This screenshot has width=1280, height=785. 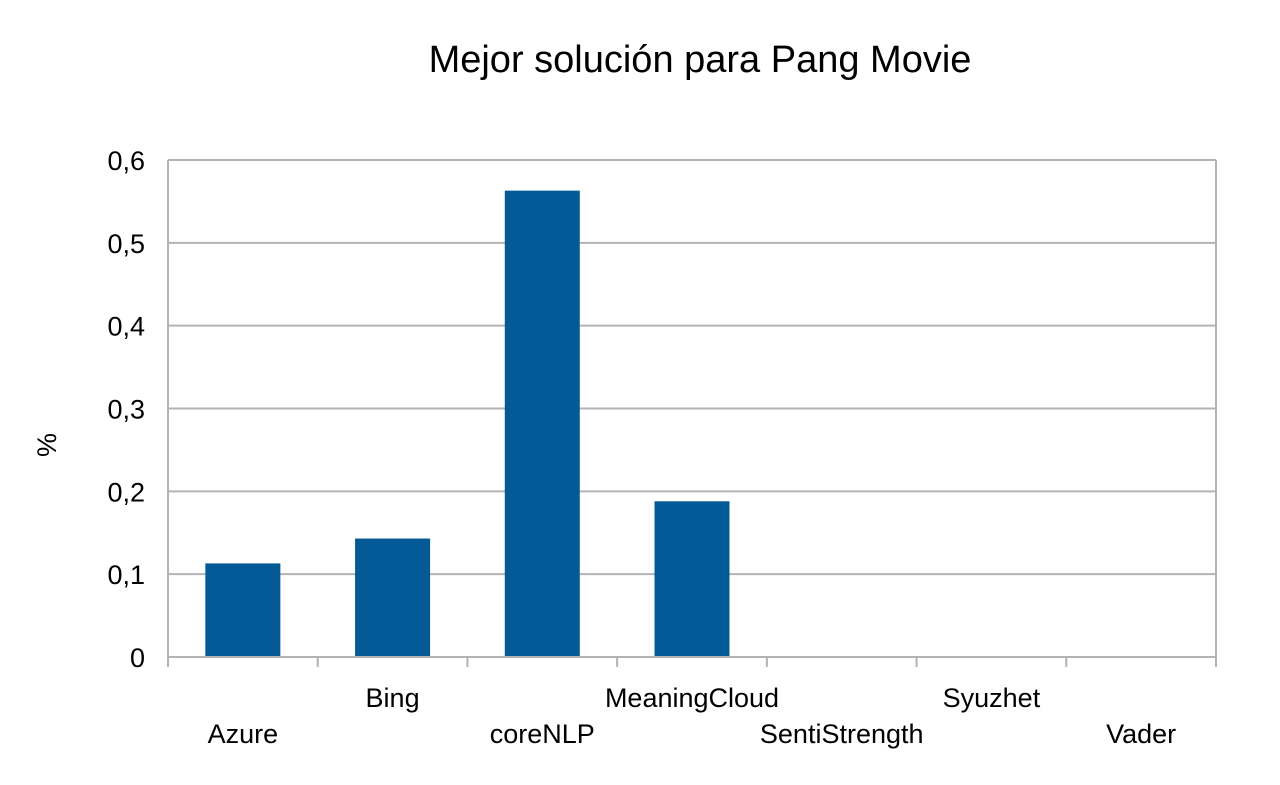 I want to click on y-tick-label: 0,4, so click(x=126, y=327).